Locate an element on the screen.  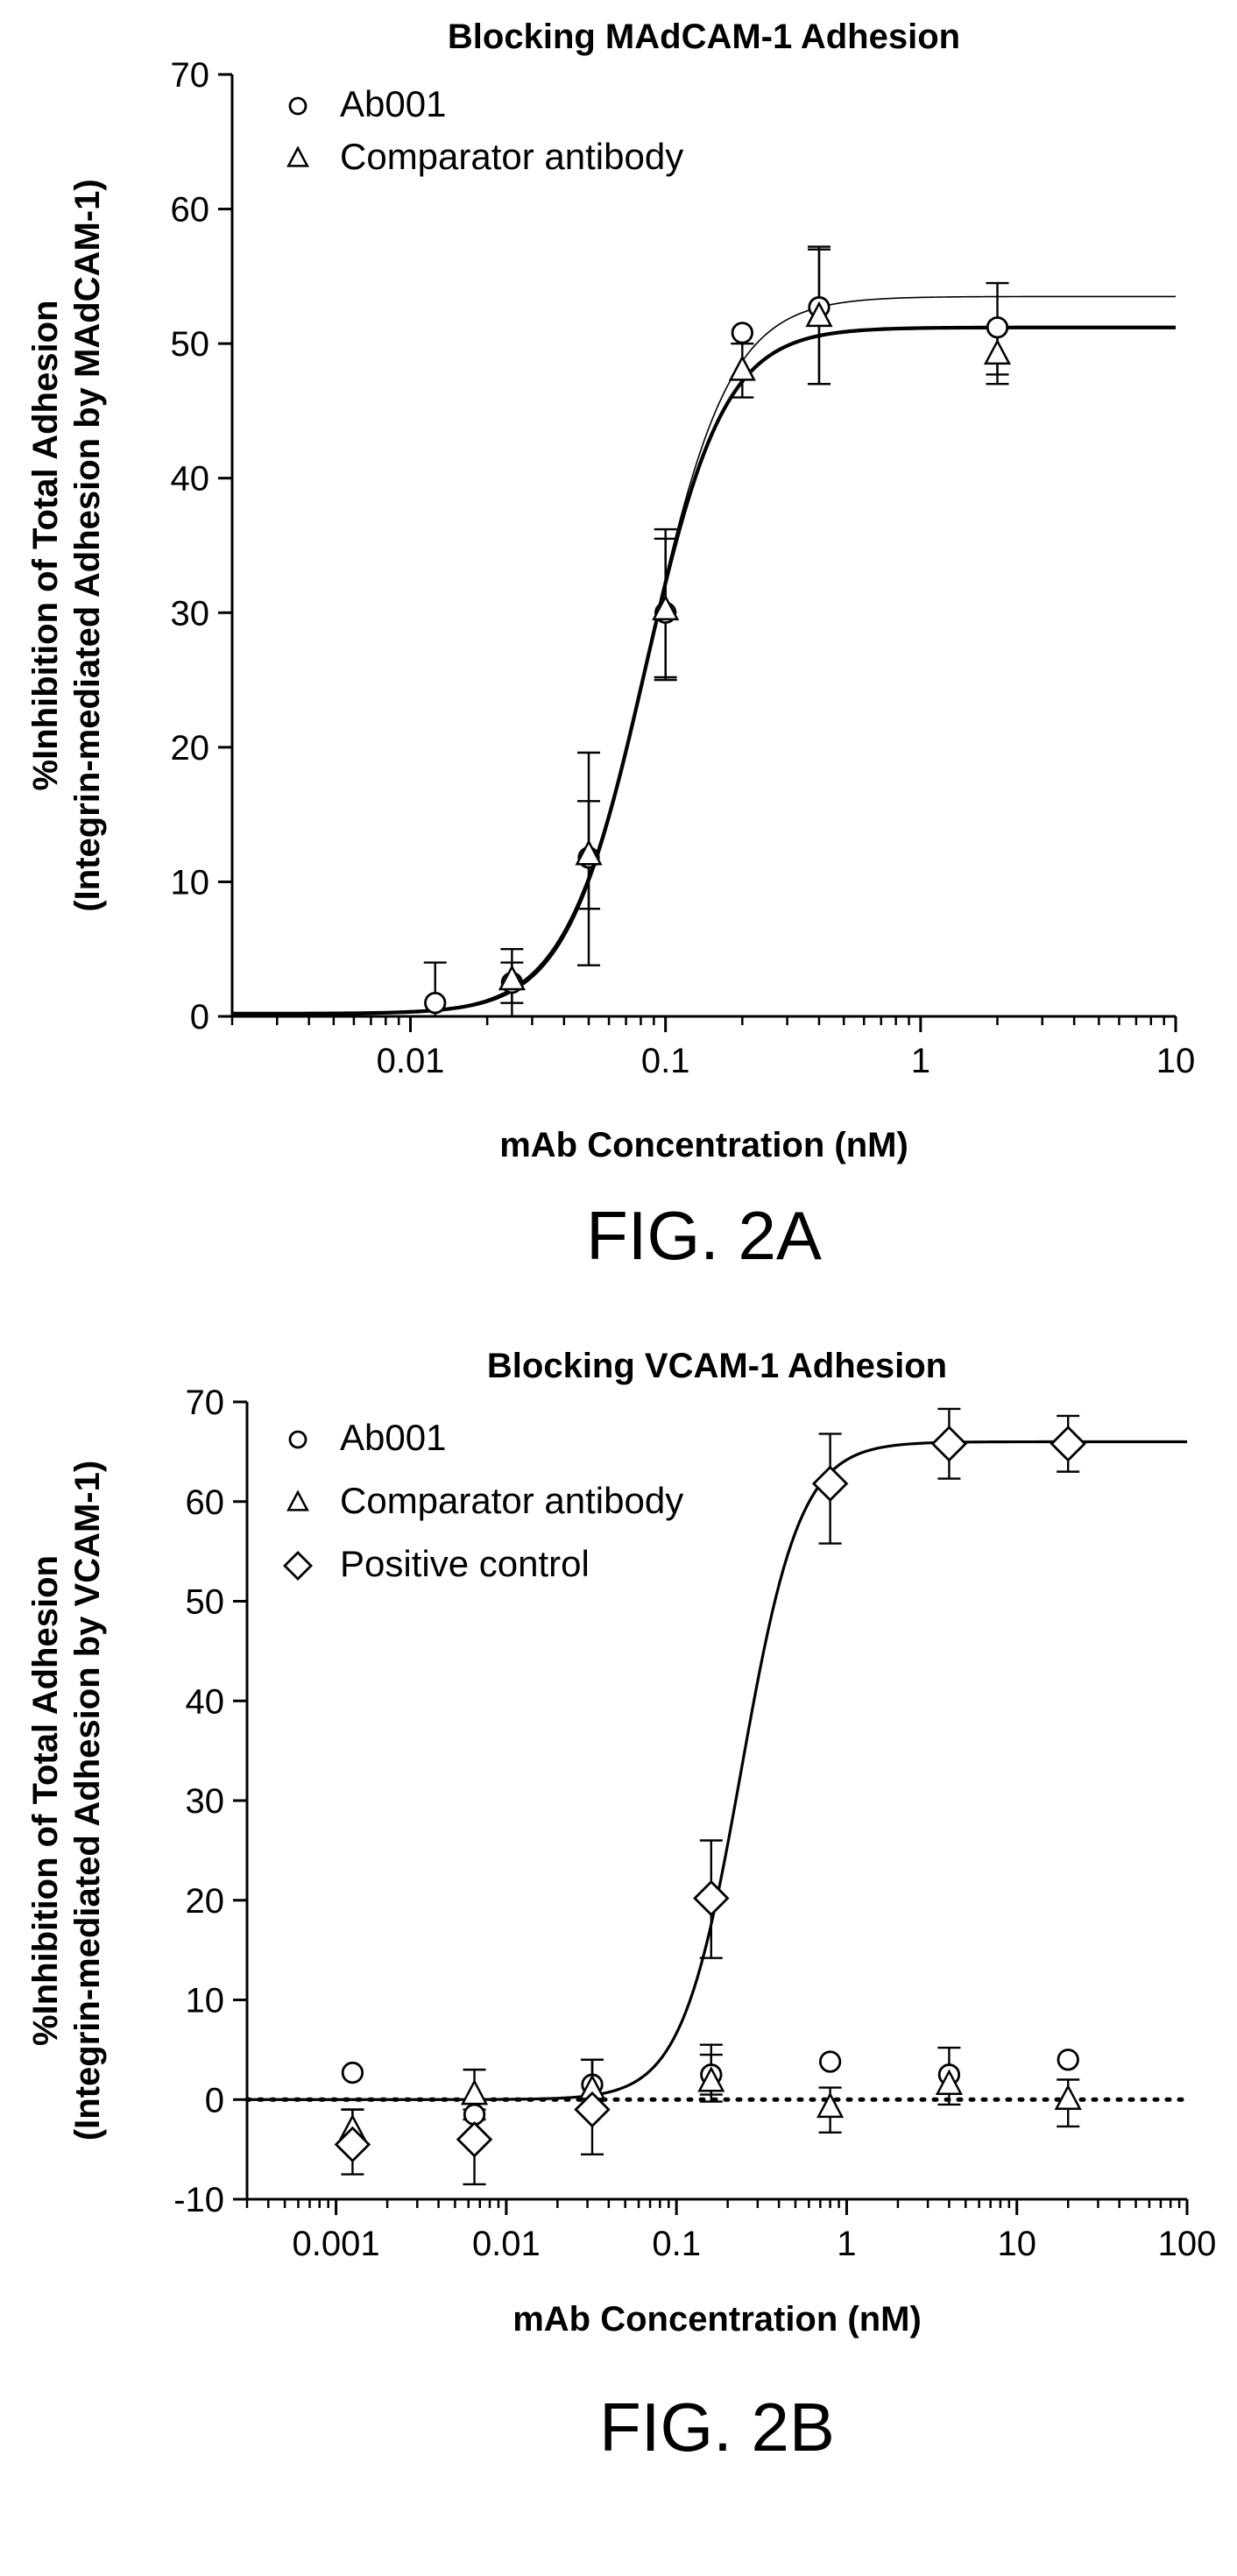
x-tick-label: 100 is located at coordinates (1187, 2244).